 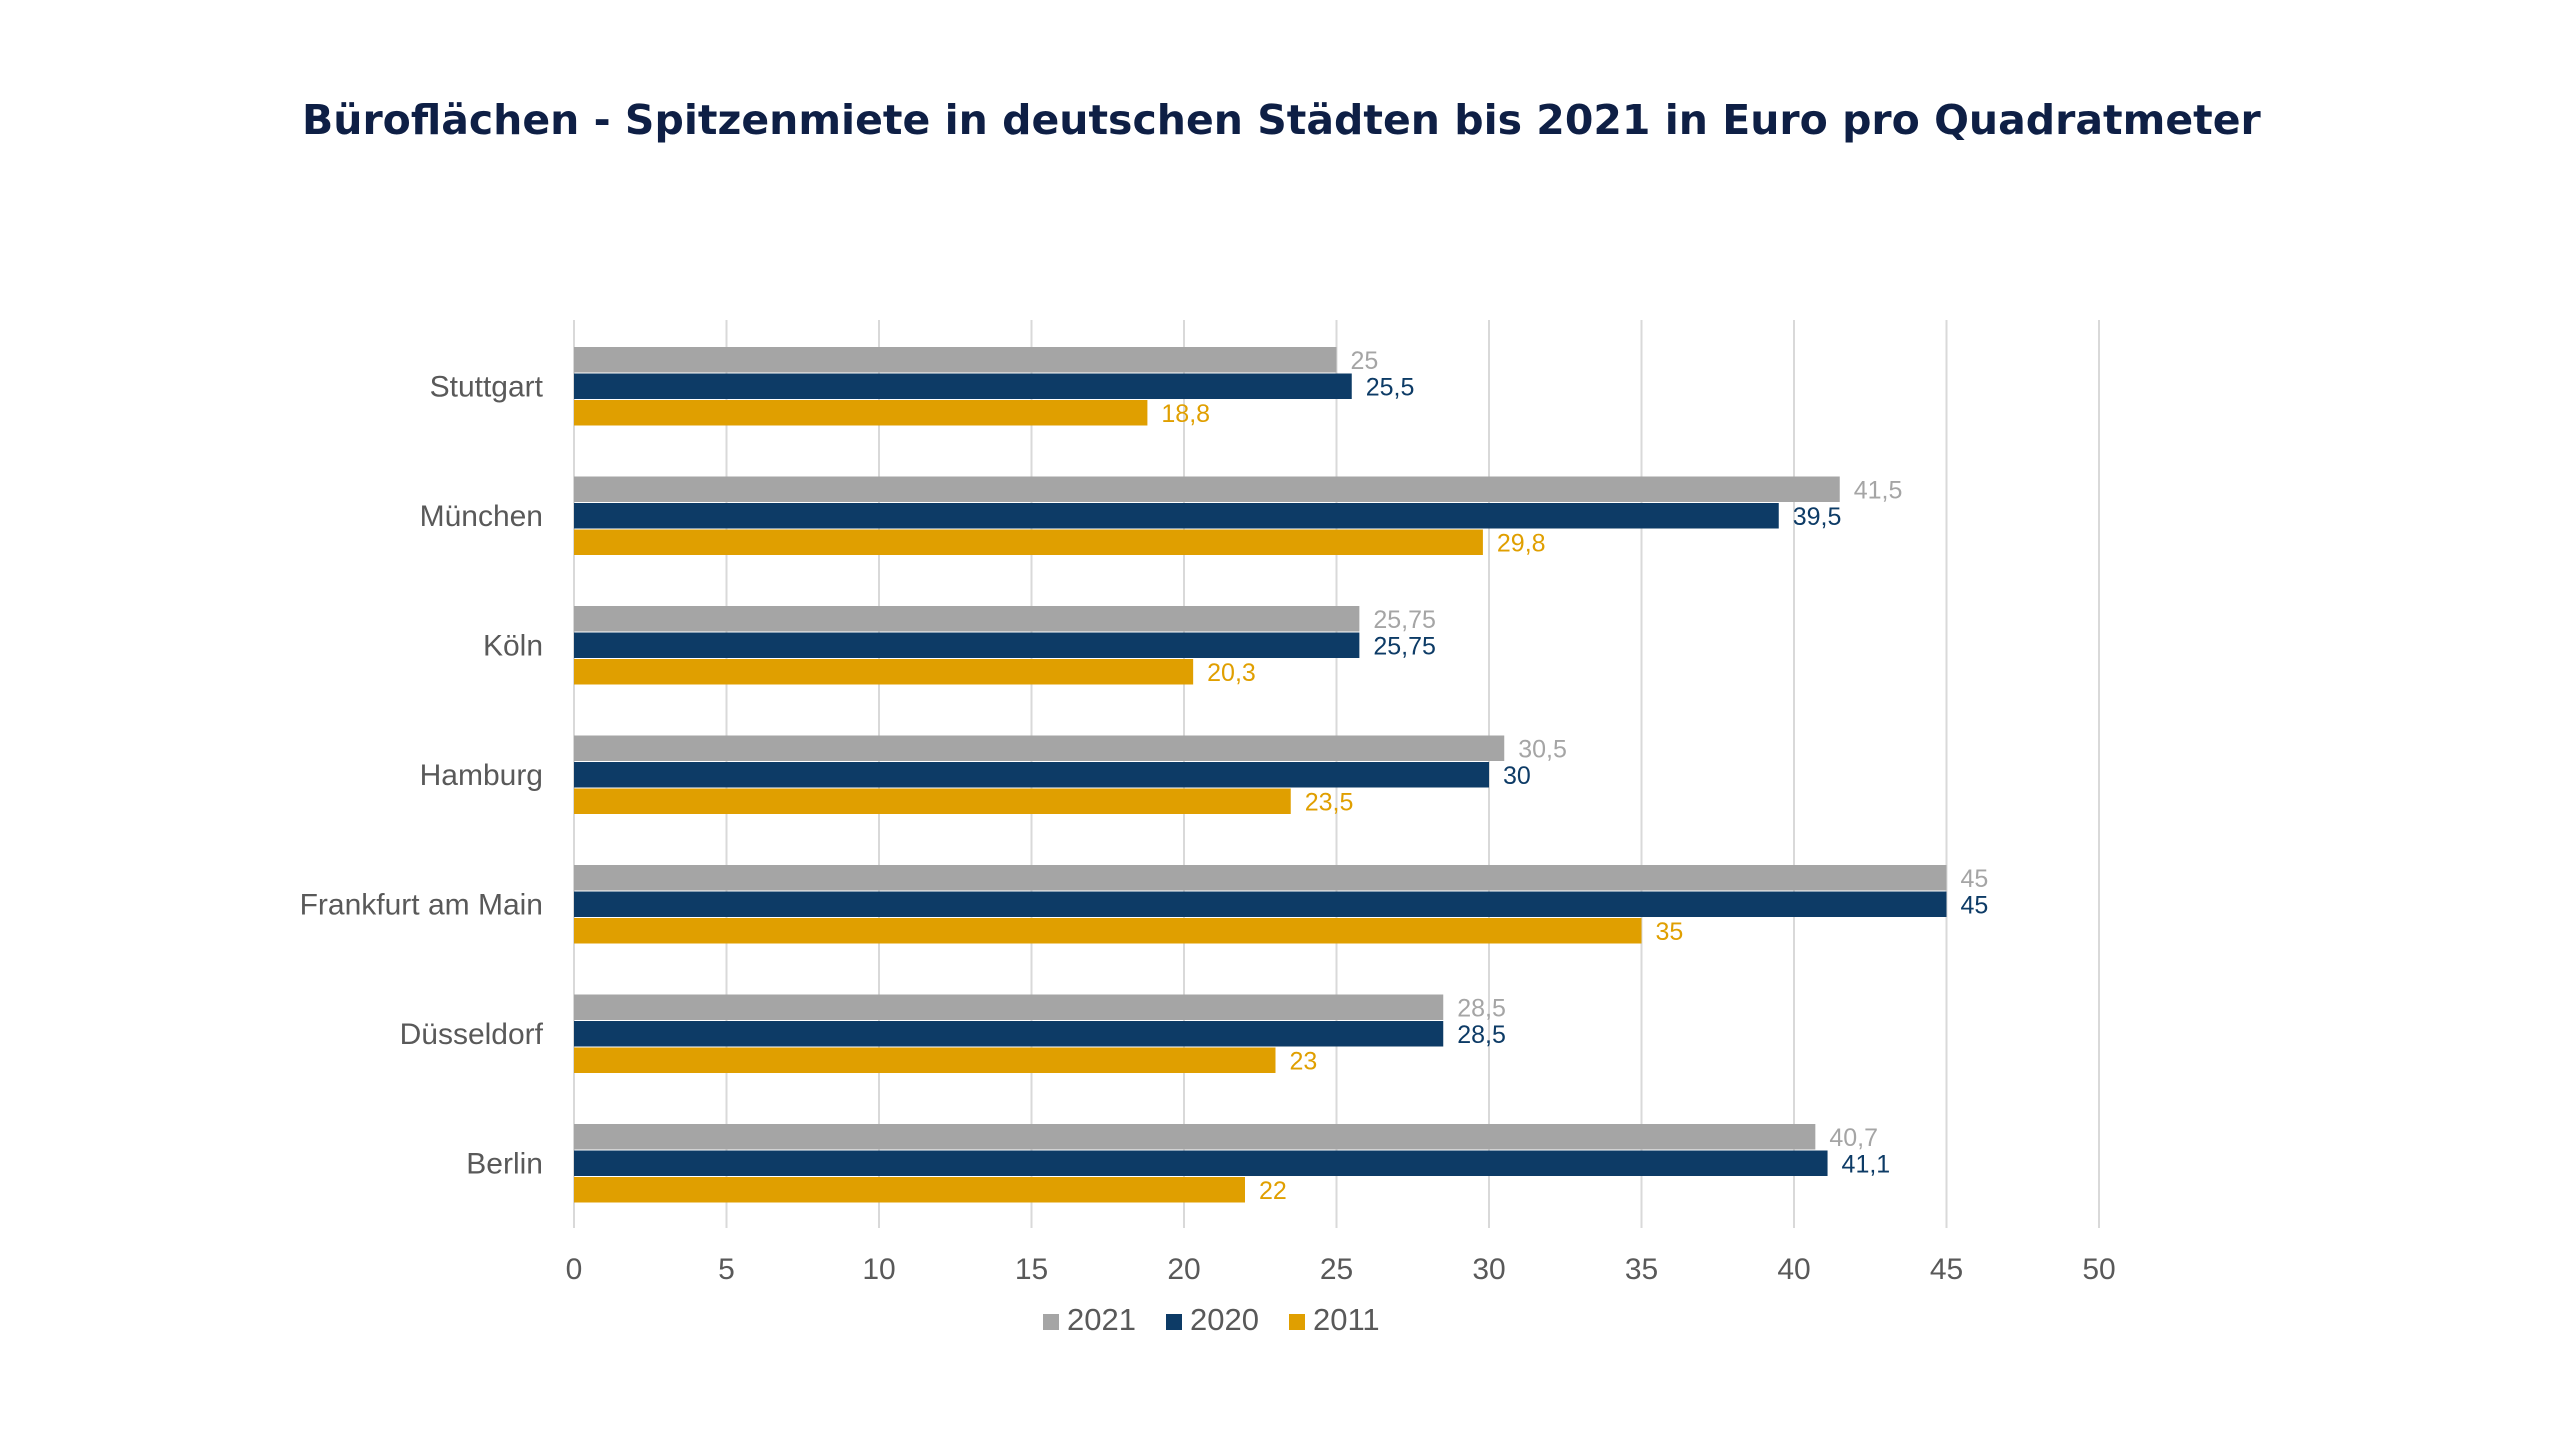 I want to click on legend-label: 2021, so click(x=1101, y=1319).